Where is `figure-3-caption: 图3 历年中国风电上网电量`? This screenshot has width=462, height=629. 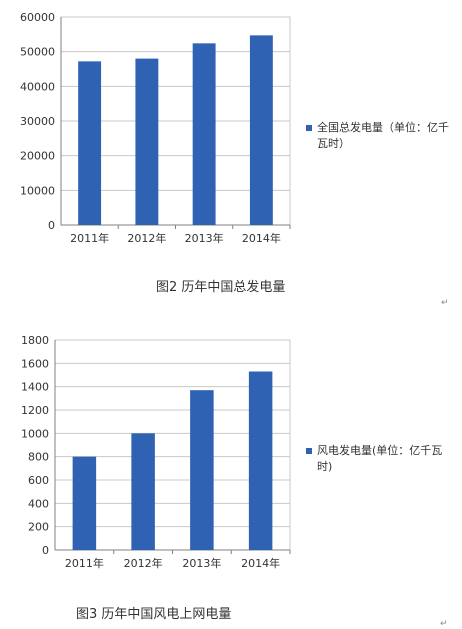
figure-3-caption: 图3 历年中国风电上网电量 is located at coordinates (154, 614).